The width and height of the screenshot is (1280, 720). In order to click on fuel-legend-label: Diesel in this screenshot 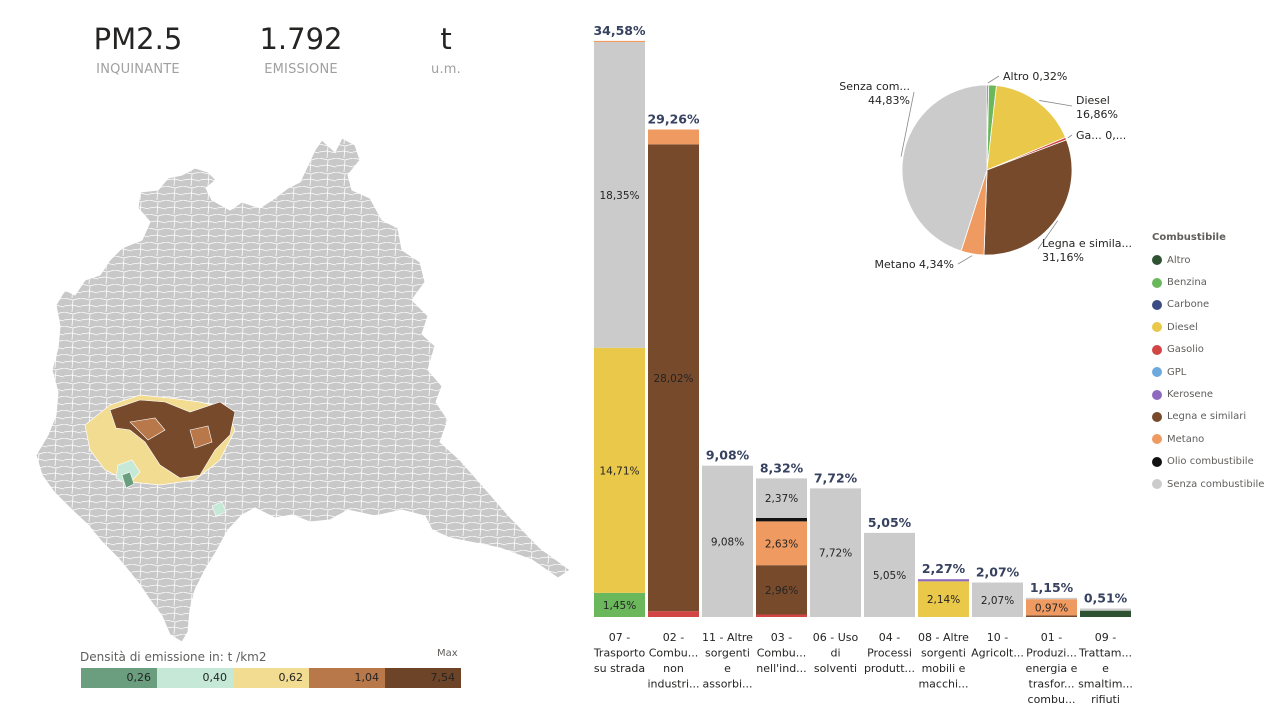, I will do `click(1182, 327)`.